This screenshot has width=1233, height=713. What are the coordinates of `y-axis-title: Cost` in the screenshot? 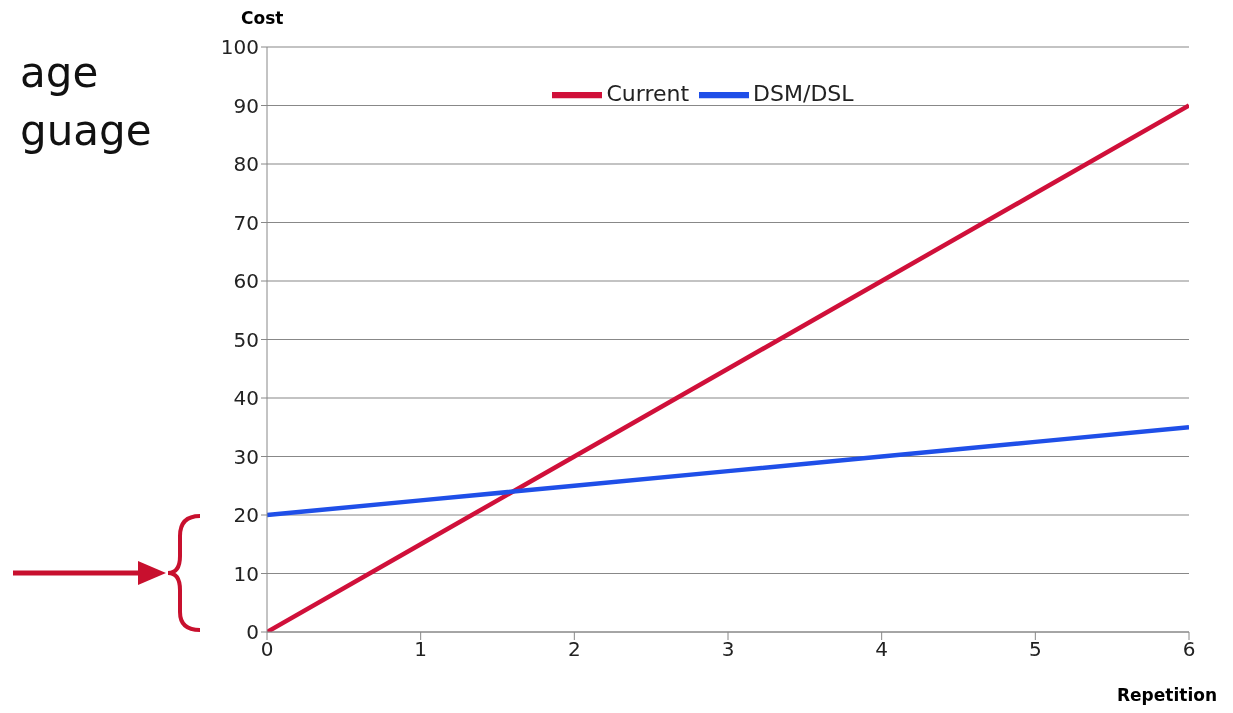 It's located at (262, 18).